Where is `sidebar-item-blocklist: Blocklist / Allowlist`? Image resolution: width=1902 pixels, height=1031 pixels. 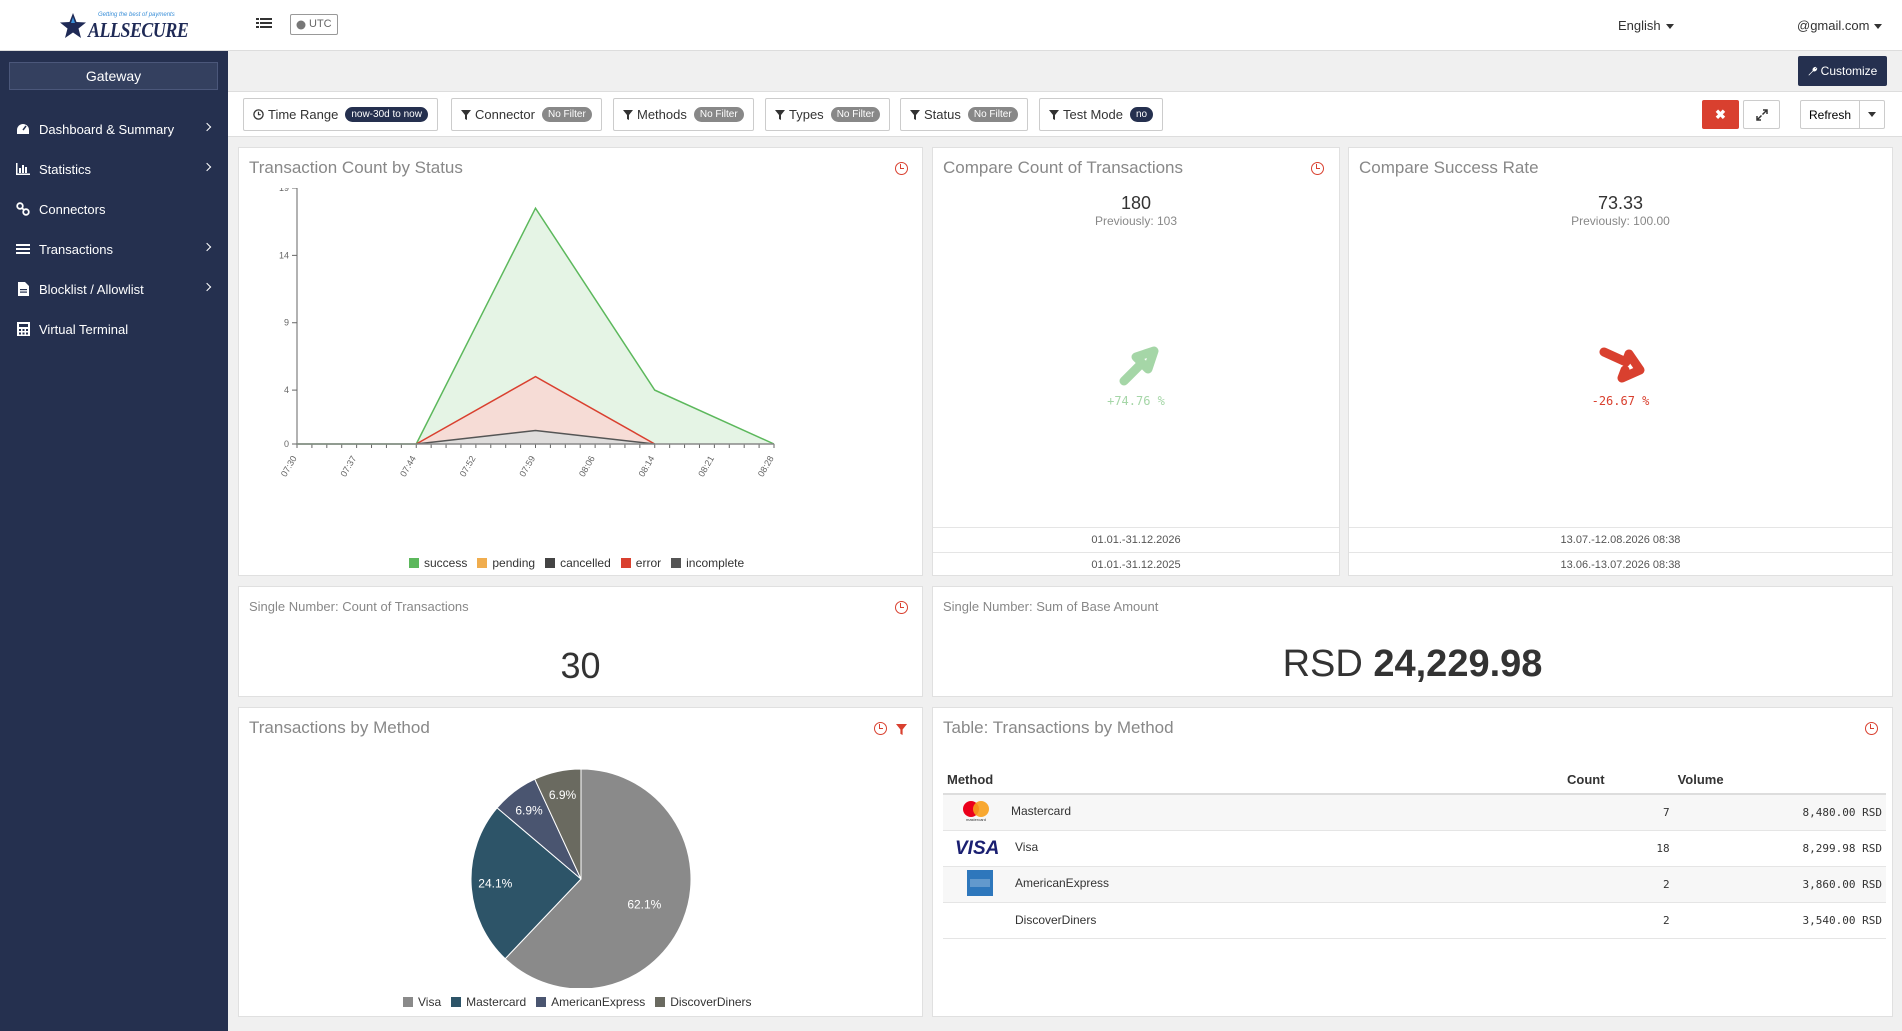
sidebar-item-blocklist: Blocklist / Allowlist is located at coordinates (114, 289).